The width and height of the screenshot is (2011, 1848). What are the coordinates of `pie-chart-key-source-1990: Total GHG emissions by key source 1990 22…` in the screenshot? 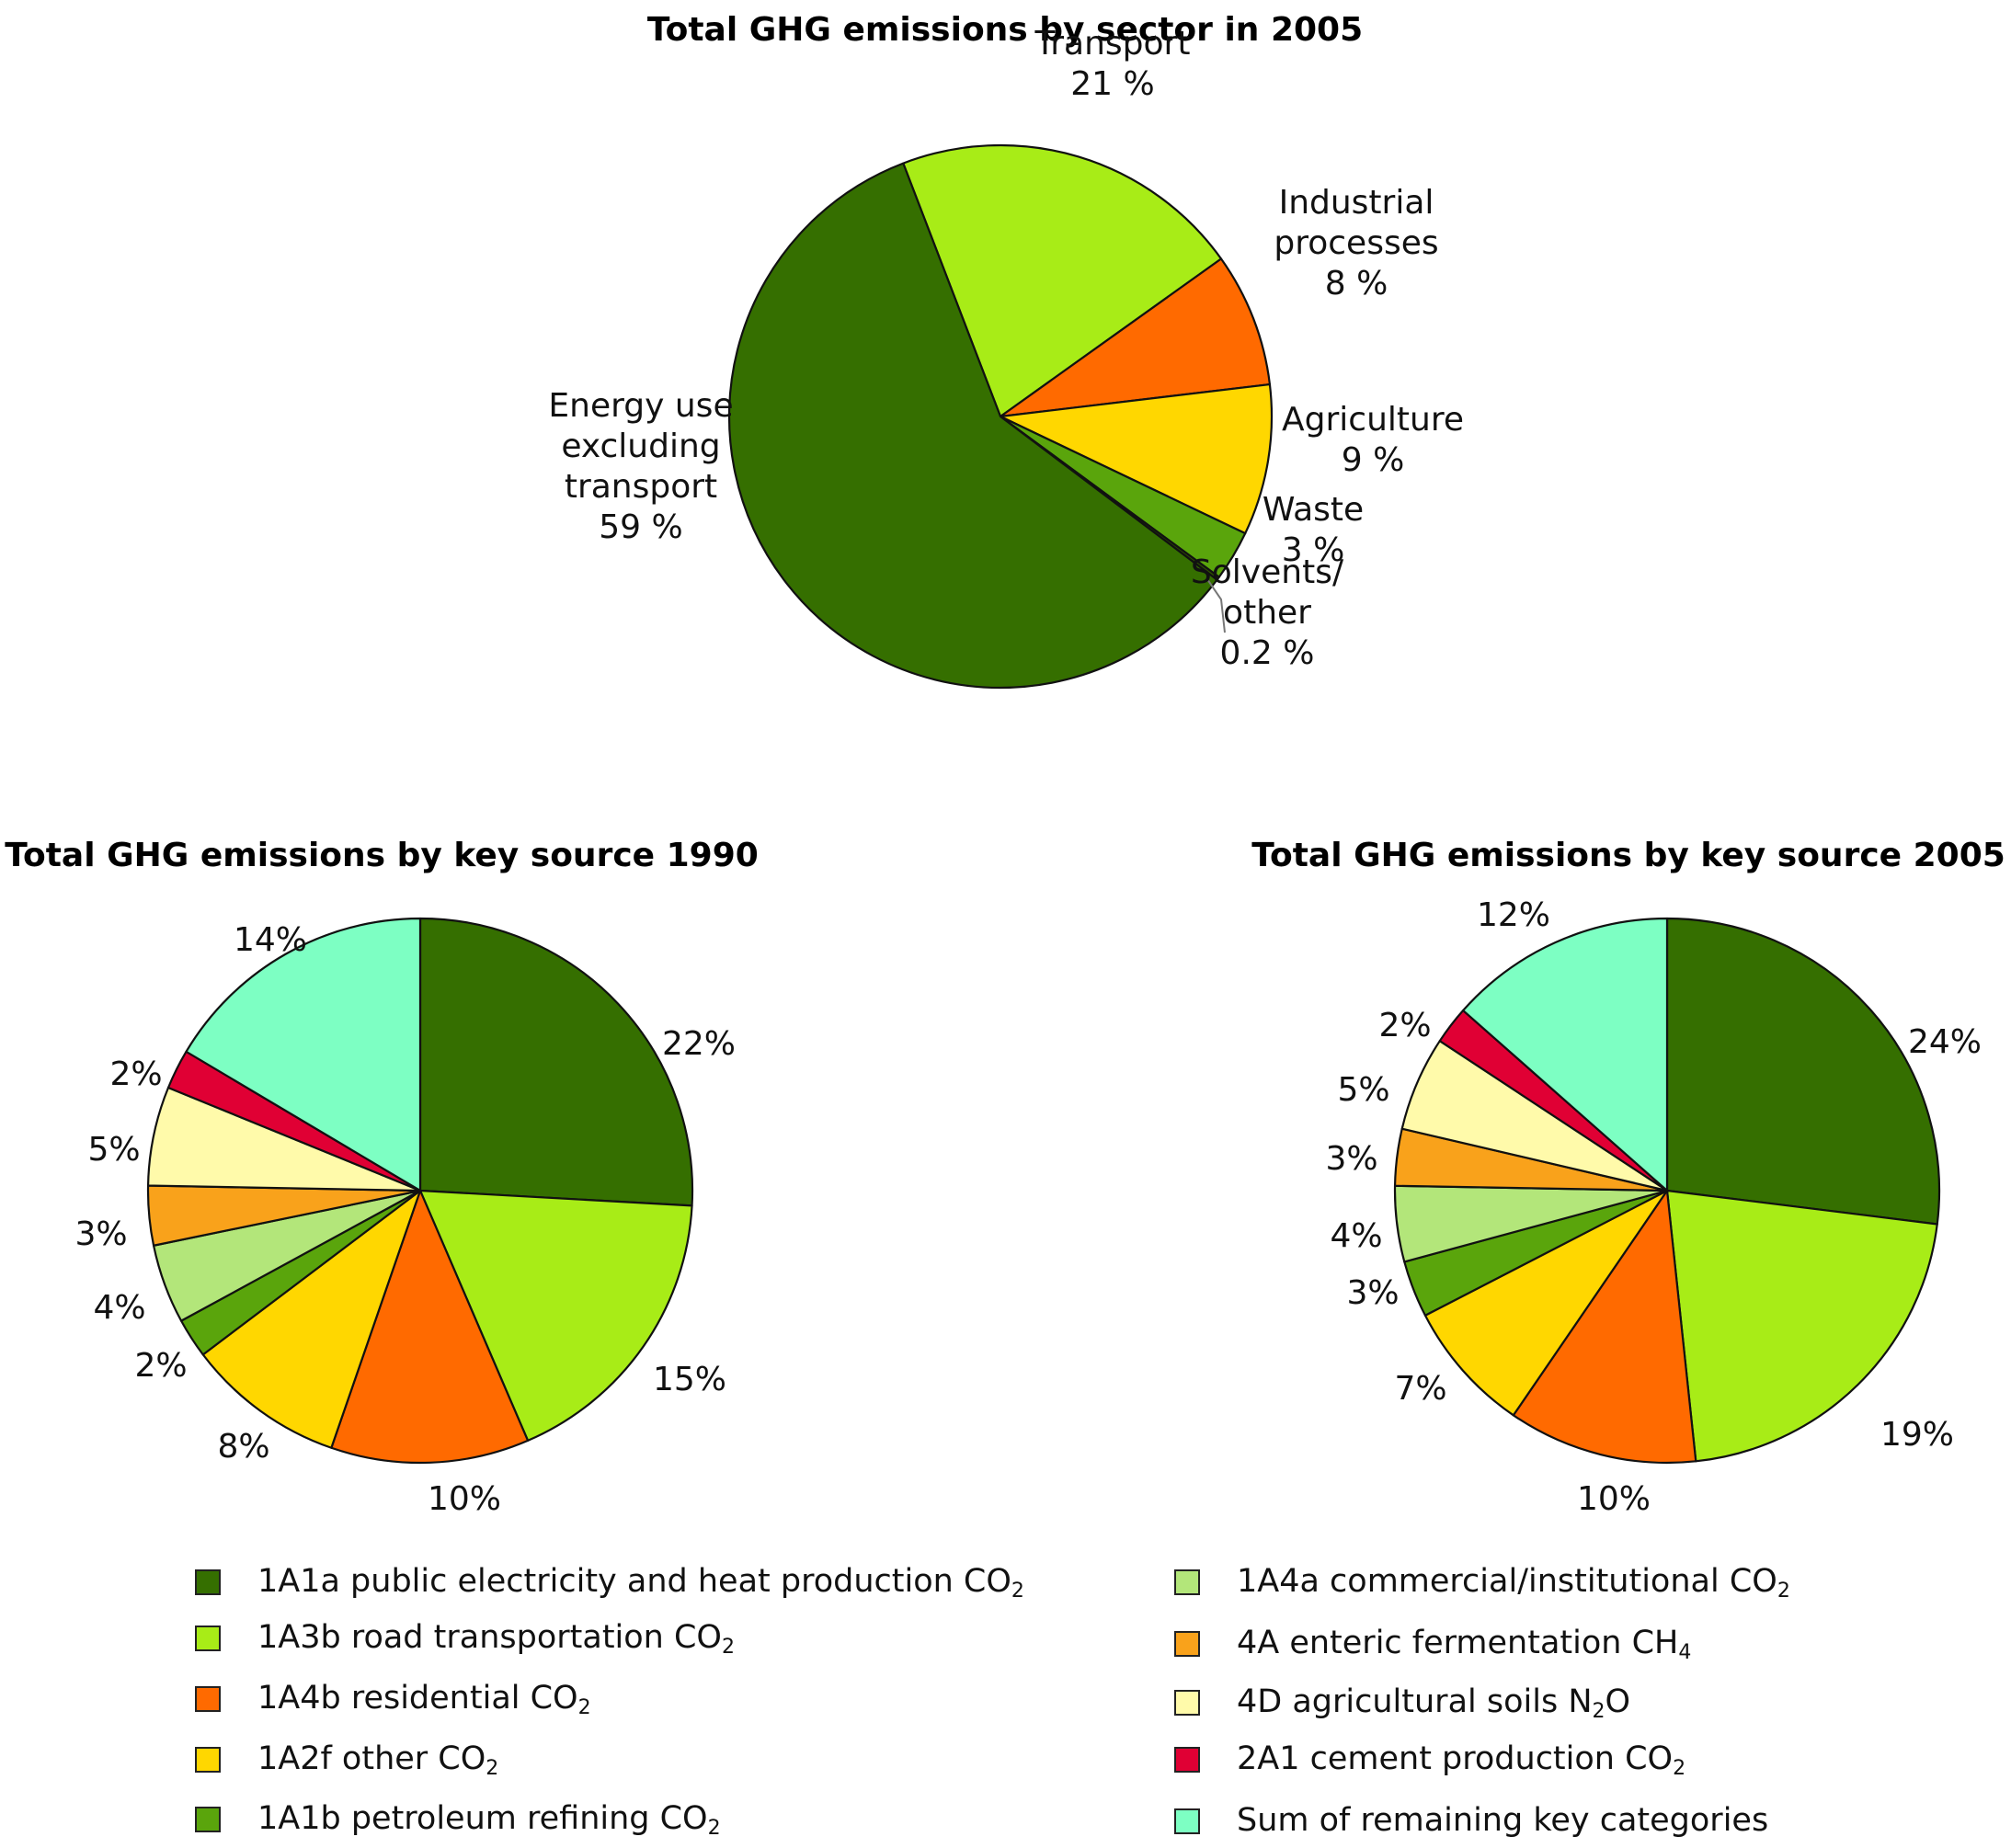 It's located at (382, 1177).